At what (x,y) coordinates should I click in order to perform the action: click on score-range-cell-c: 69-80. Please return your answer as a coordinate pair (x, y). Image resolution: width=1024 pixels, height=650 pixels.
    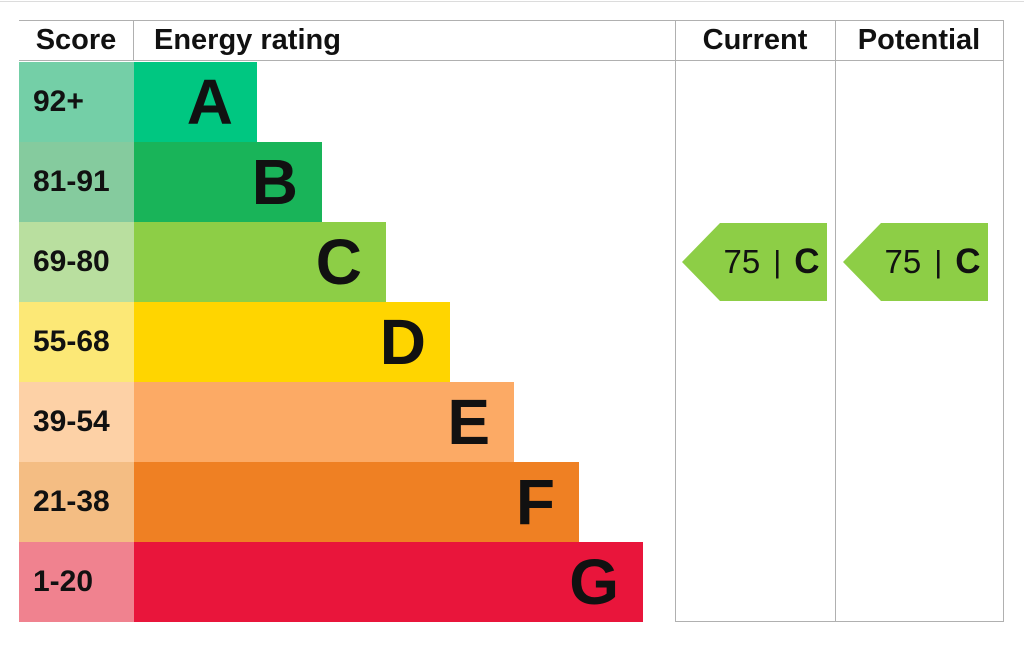
    Looking at the image, I should click on (76, 262).